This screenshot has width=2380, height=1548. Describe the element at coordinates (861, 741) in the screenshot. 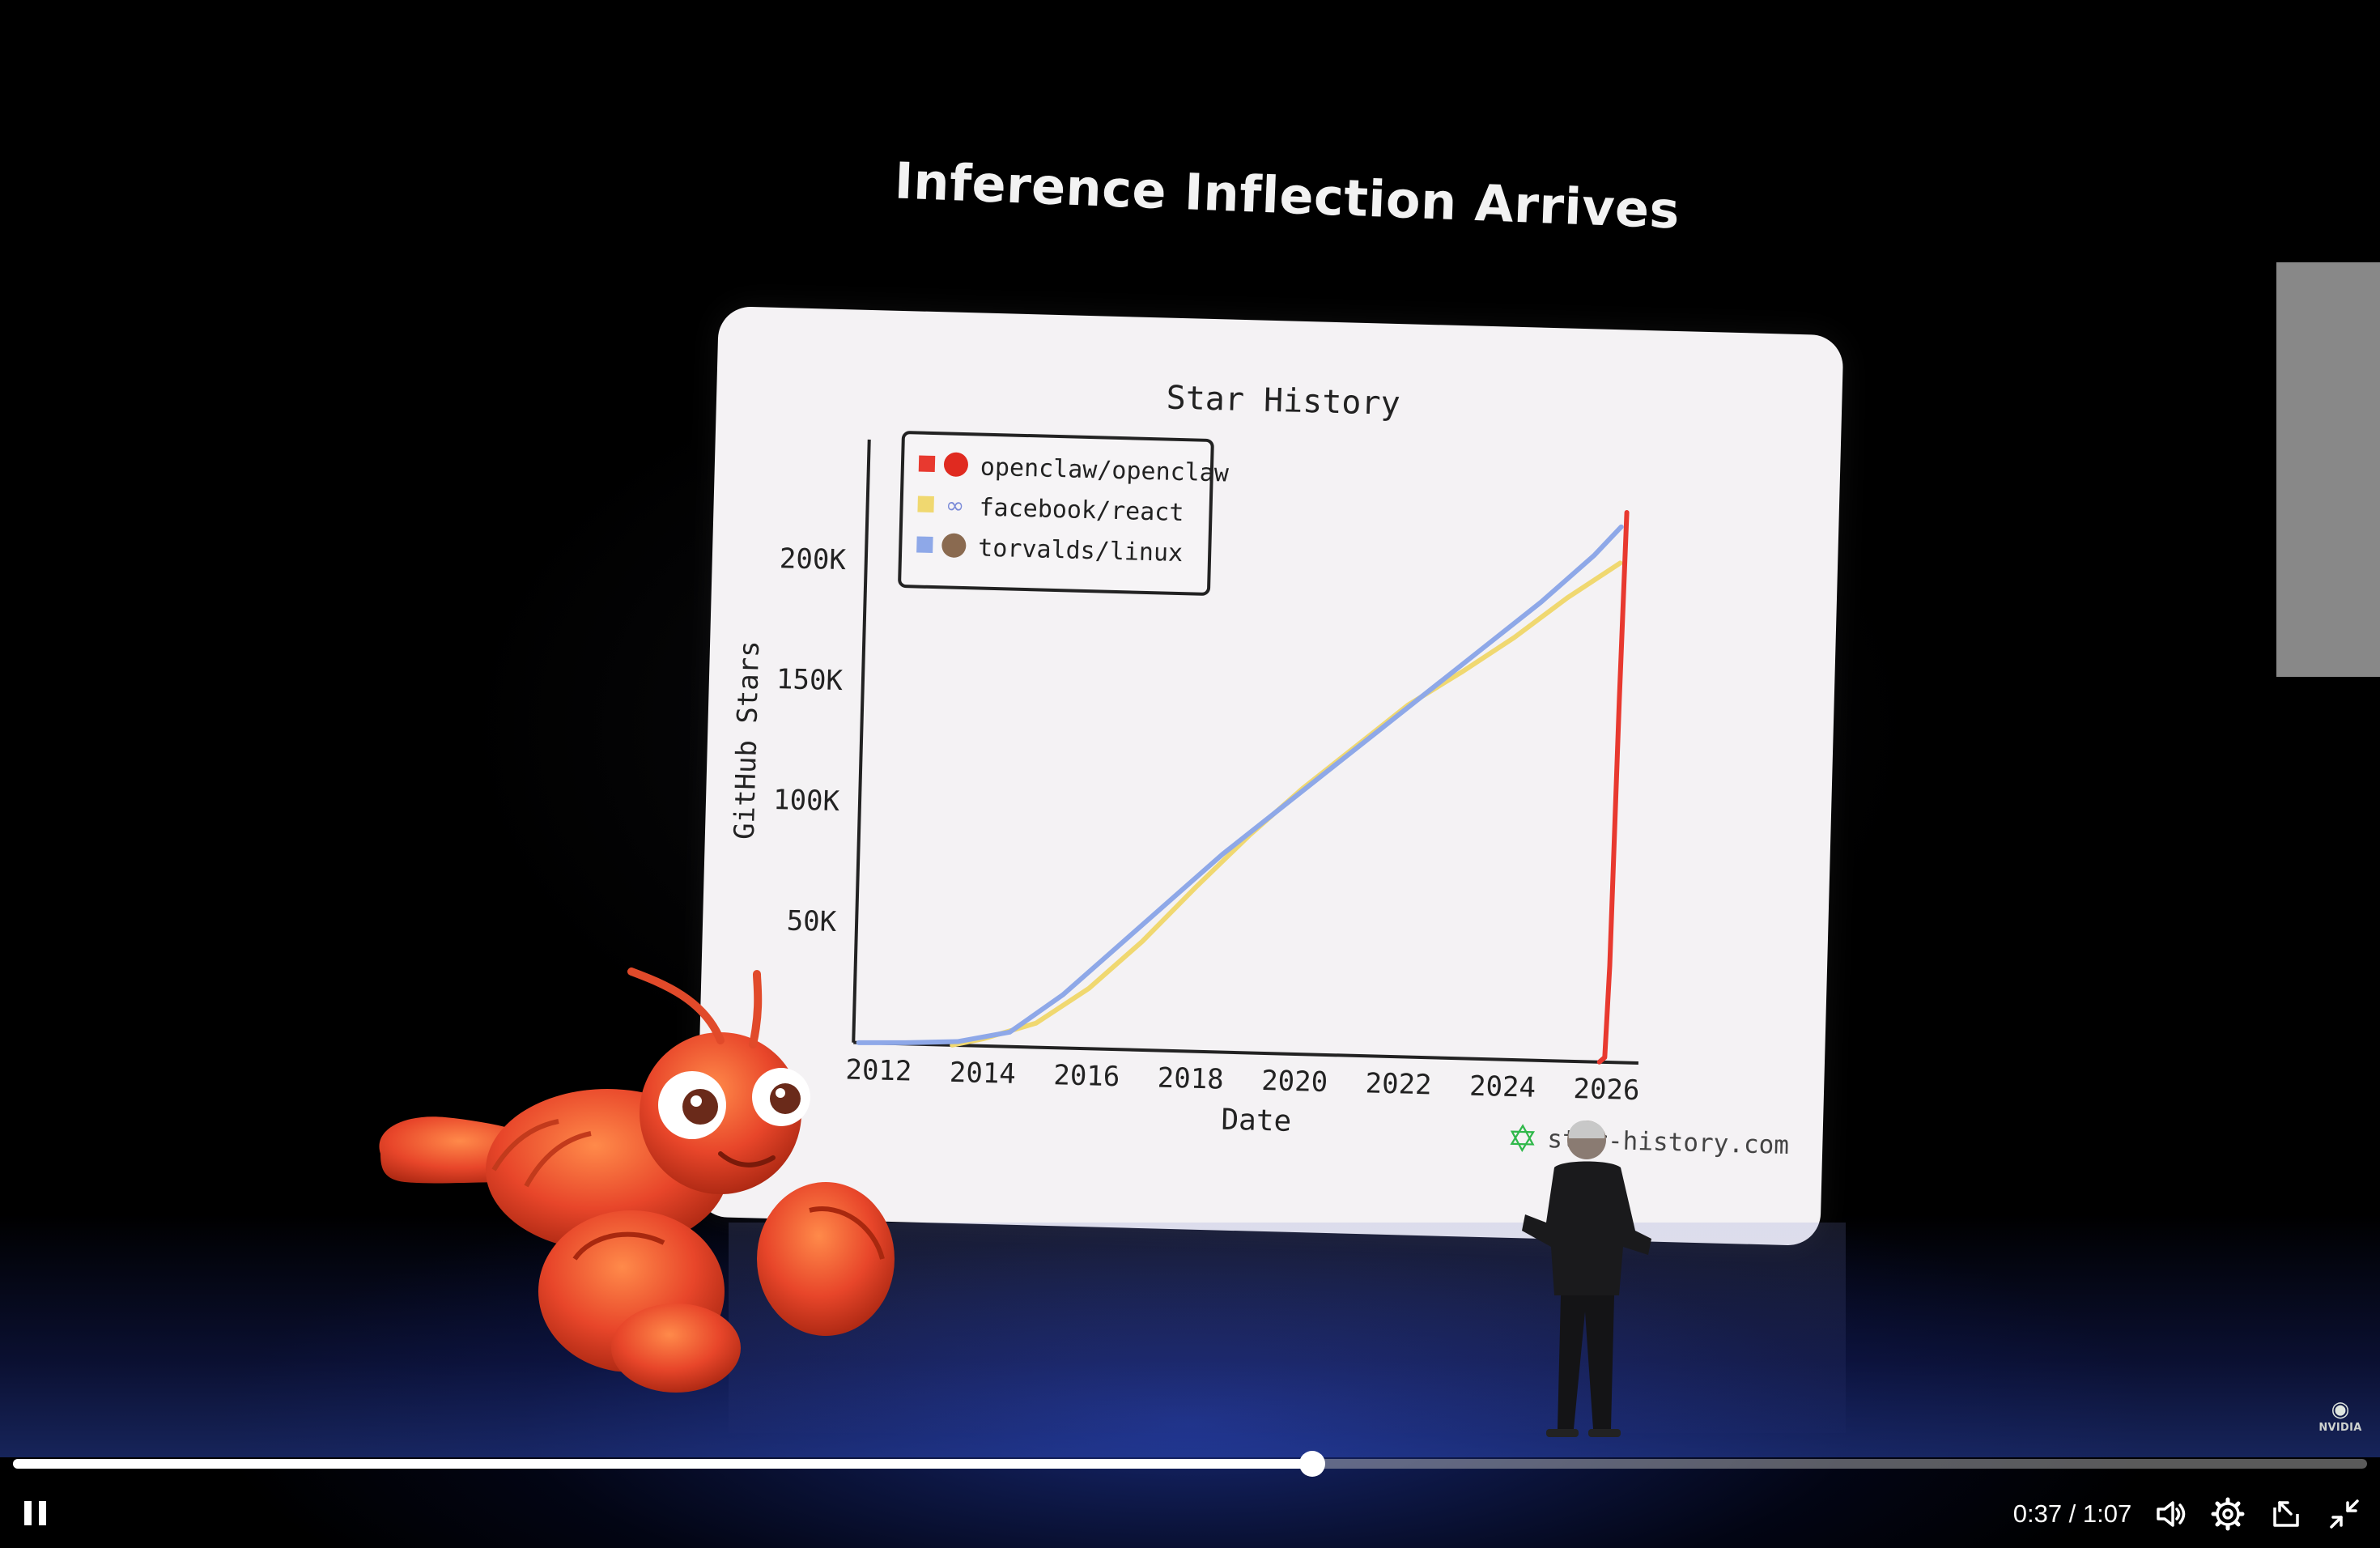

I see `y-axis-line` at that location.